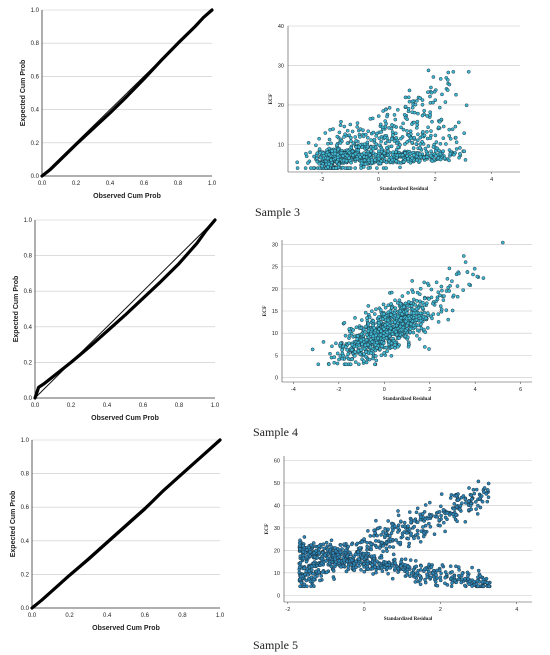  Describe the element at coordinates (281, 106) in the screenshot. I see `y-tick-label: 20` at that location.